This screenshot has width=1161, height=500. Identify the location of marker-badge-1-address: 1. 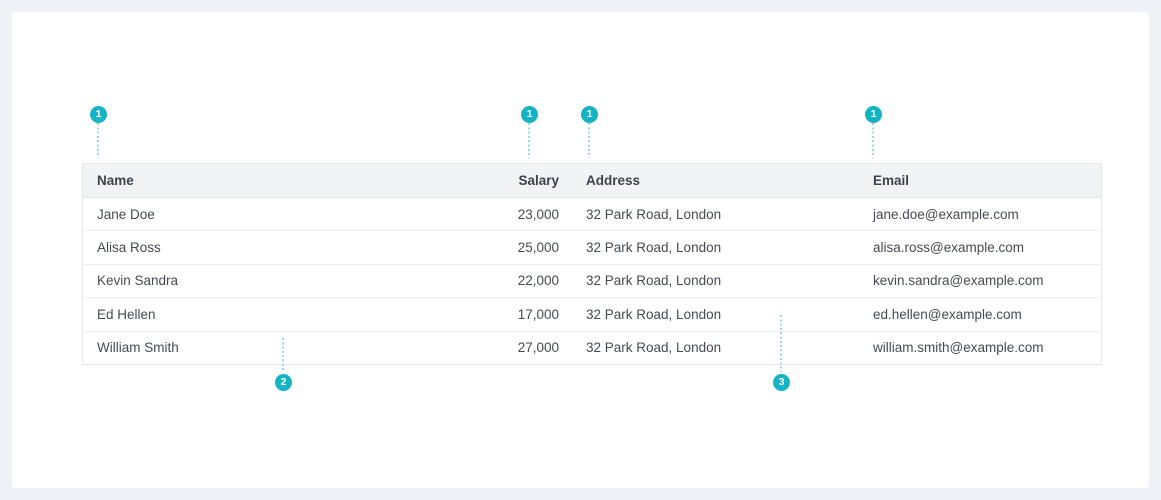
(589, 114).